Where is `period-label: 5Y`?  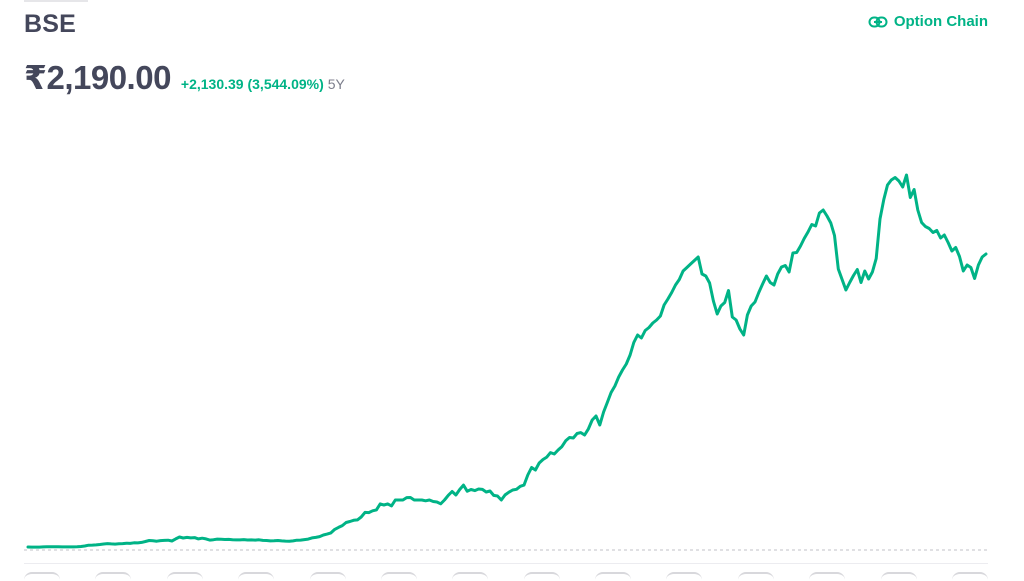 period-label: 5Y is located at coordinates (336, 84).